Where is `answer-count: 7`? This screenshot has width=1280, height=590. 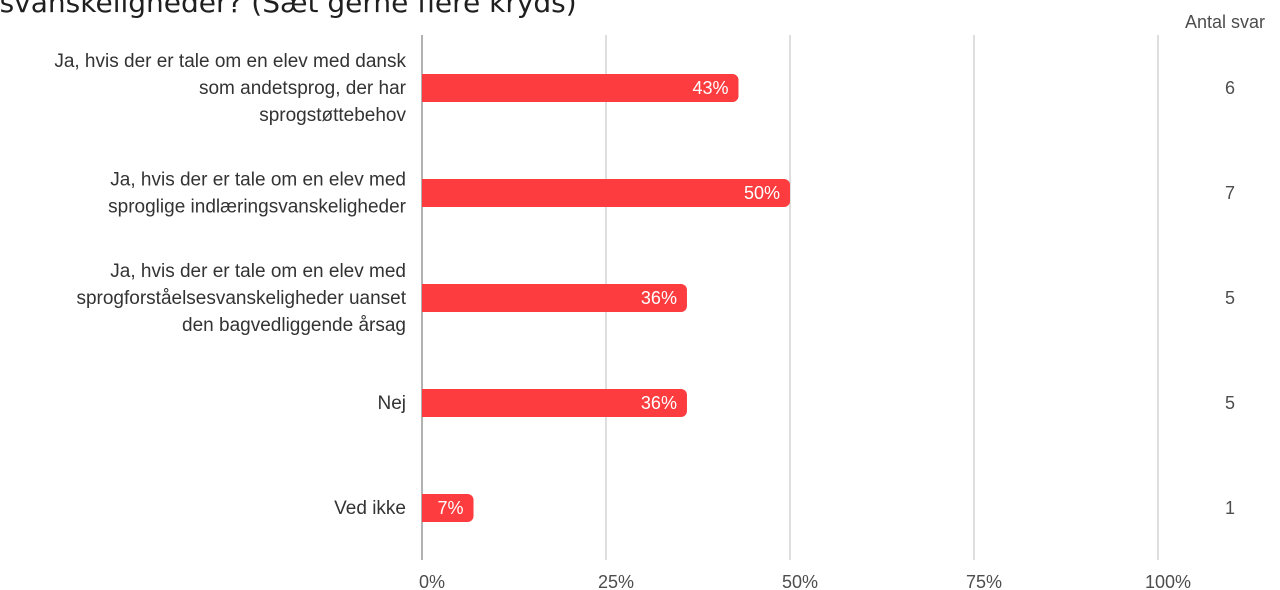
answer-count: 7 is located at coordinates (1230, 193).